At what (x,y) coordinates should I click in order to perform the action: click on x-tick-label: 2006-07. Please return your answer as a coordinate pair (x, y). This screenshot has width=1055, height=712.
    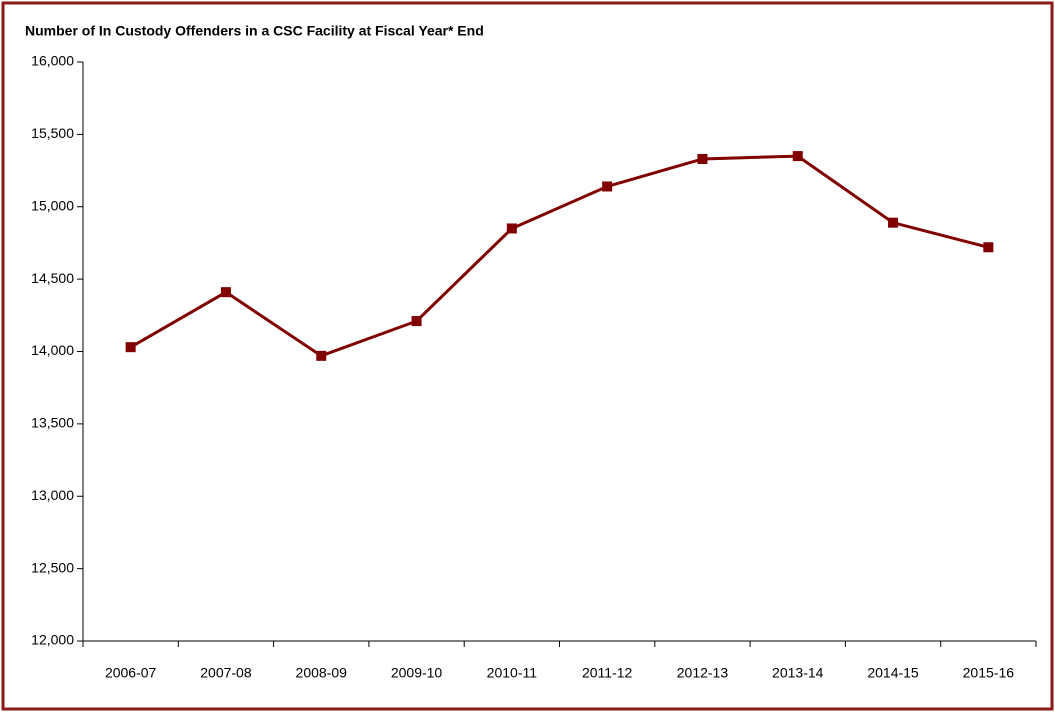
    Looking at the image, I should click on (131, 673).